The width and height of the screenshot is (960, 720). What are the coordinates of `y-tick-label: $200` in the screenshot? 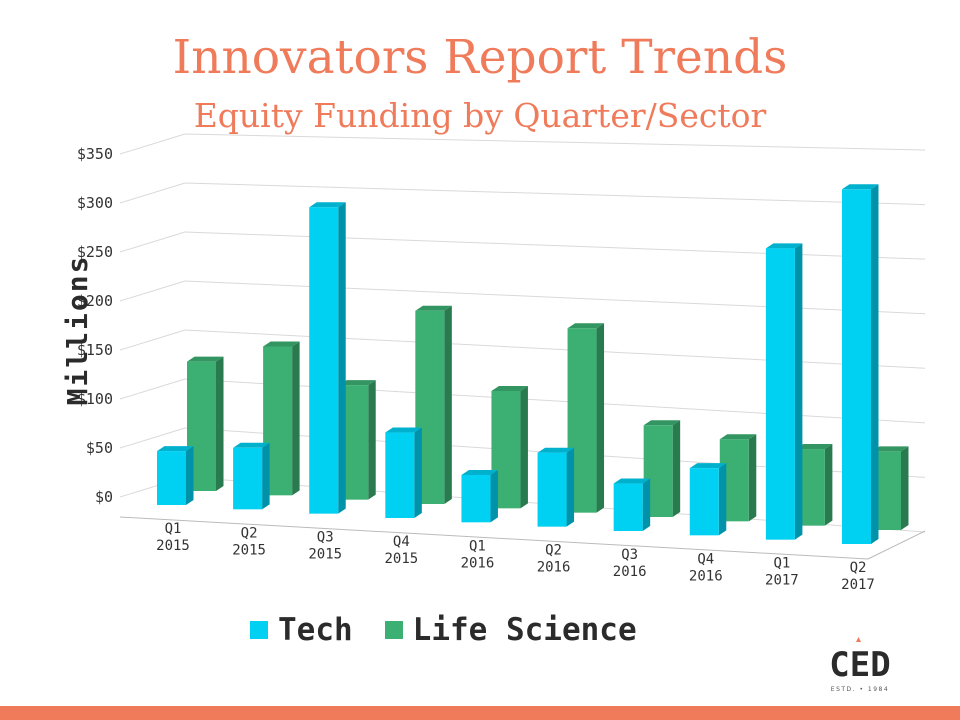 It's located at (95, 301).